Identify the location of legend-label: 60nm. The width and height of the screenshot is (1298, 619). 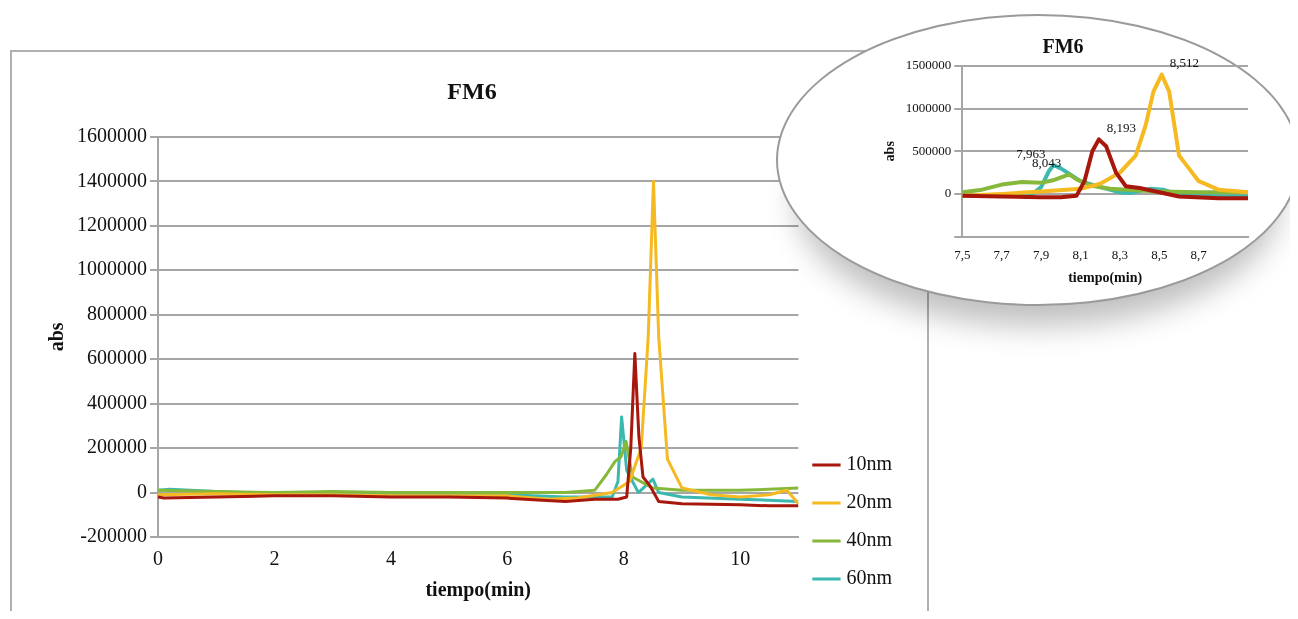
(869, 577).